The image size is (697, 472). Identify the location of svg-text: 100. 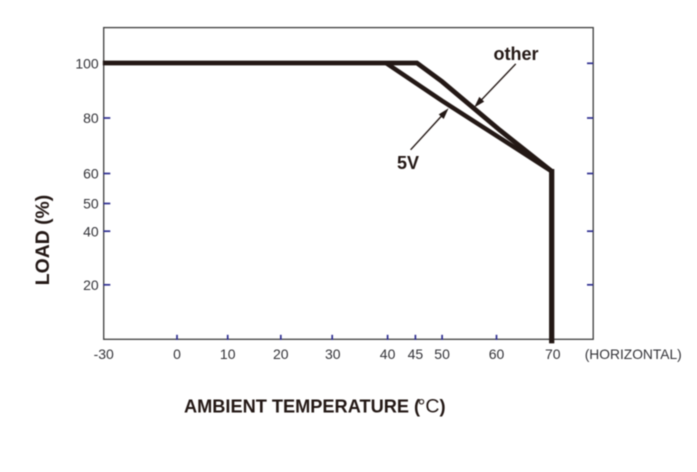
(87, 63).